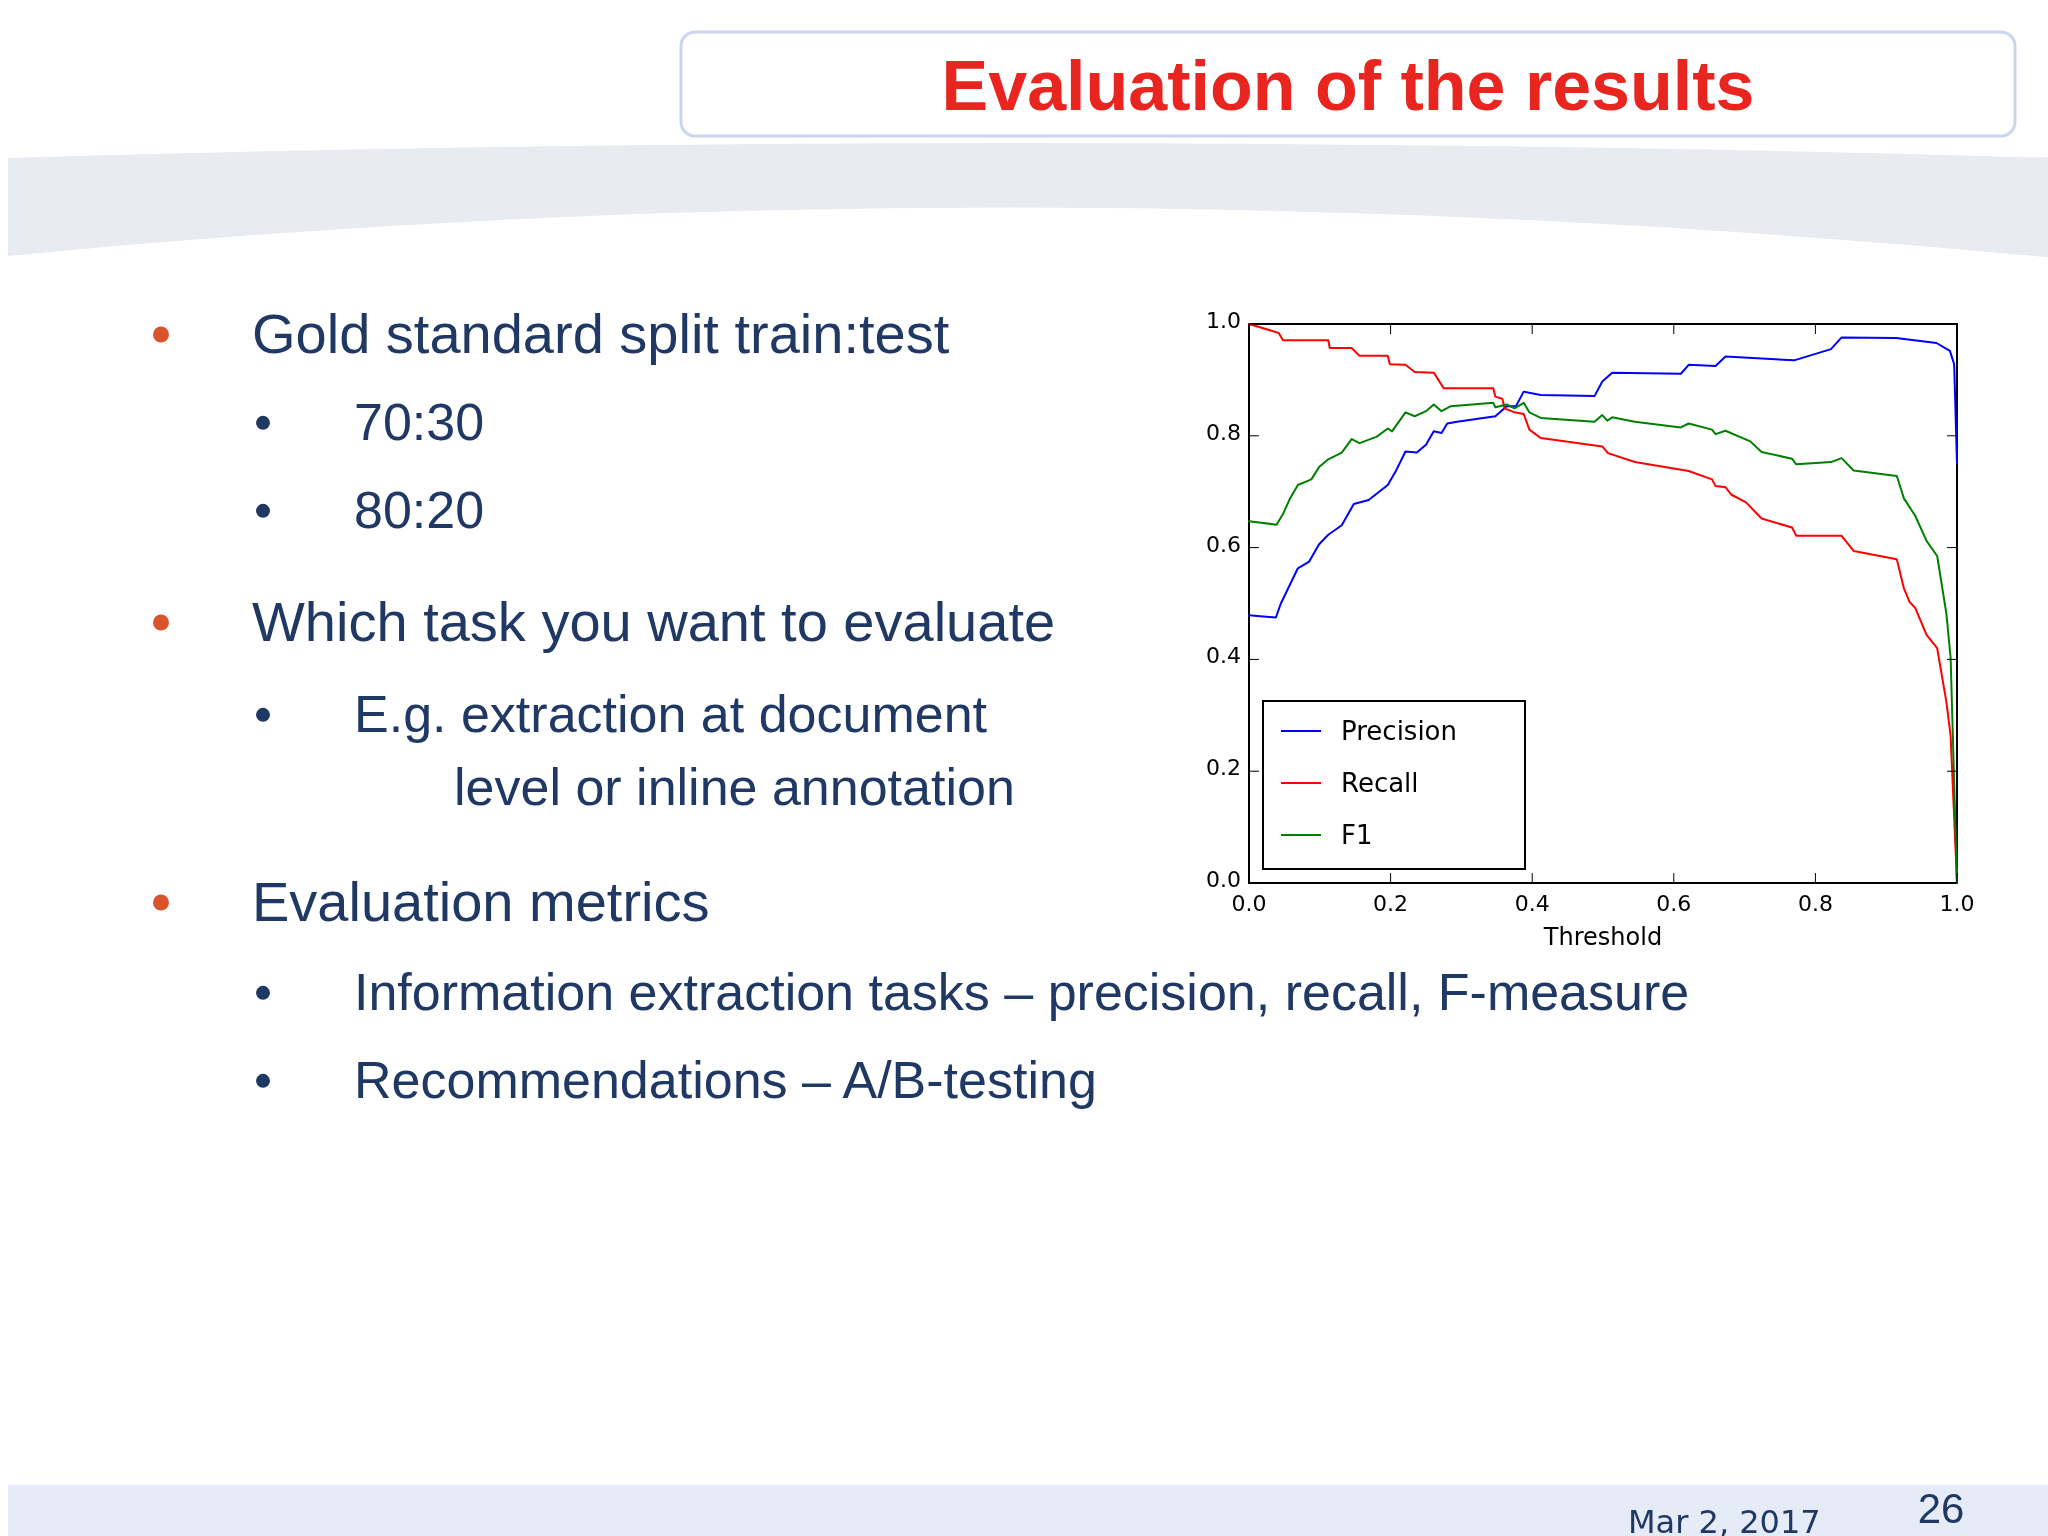 Image resolution: width=2048 pixels, height=1536 pixels. Describe the element at coordinates (601, 333) in the screenshot. I see `text: Gold standard split train:test` at that location.